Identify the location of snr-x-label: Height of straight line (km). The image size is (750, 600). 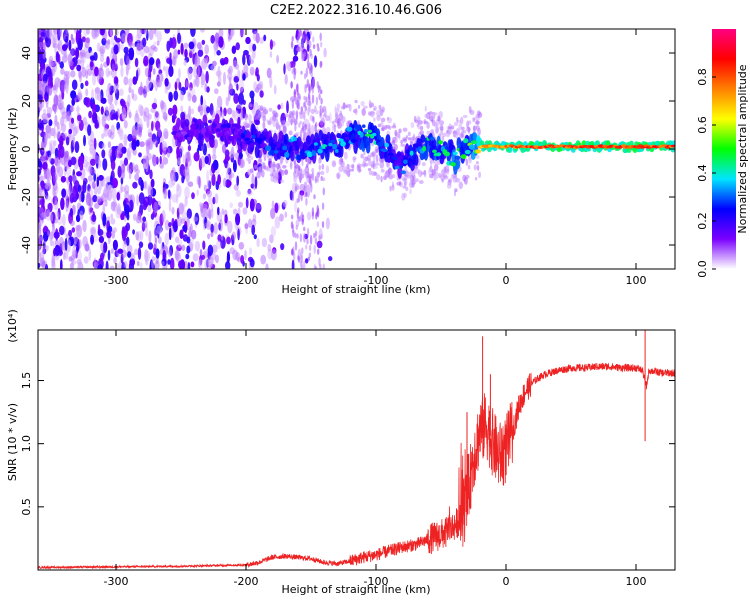
(355, 589).